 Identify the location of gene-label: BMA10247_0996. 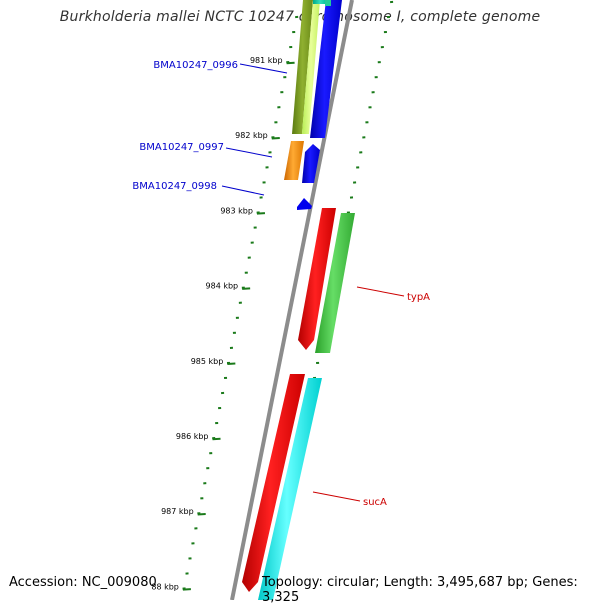
(195, 65).